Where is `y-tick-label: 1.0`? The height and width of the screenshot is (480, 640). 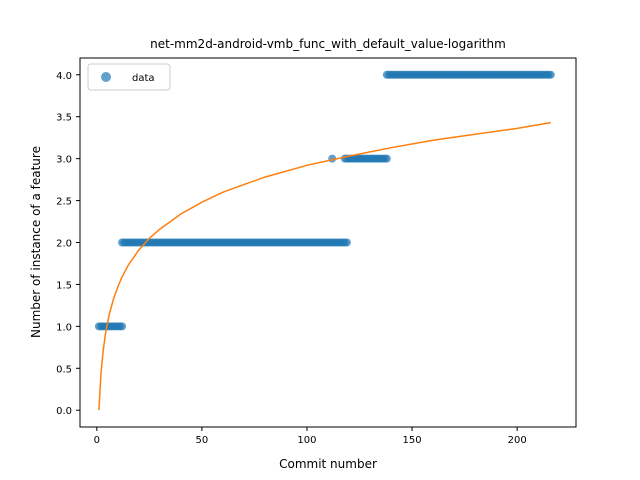
y-tick-label: 1.0 is located at coordinates (64, 327).